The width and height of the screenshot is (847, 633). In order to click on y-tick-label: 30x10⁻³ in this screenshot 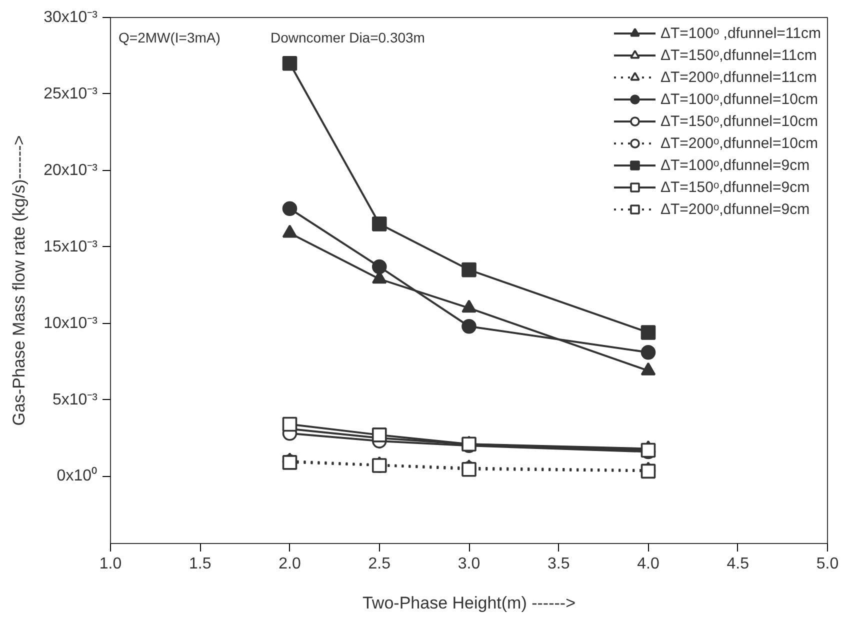, I will do `click(71, 17)`.